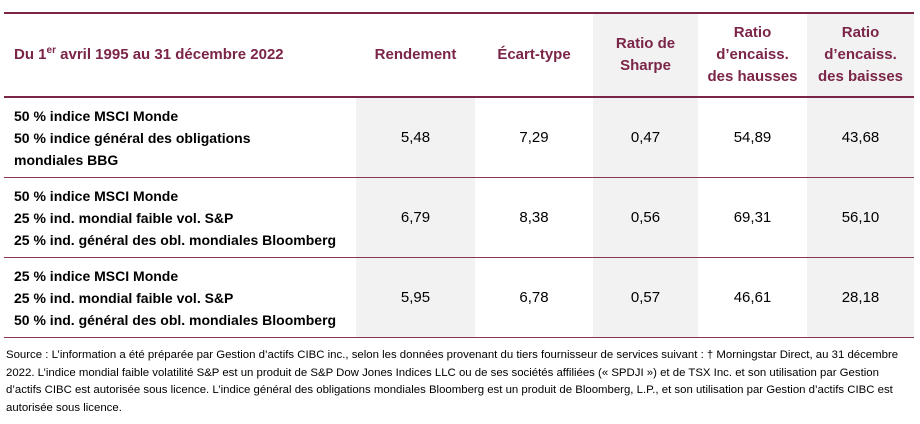 The width and height of the screenshot is (920, 424). What do you see at coordinates (645, 297) in the screenshot?
I see `cell-sharpe: 0,57` at bounding box center [645, 297].